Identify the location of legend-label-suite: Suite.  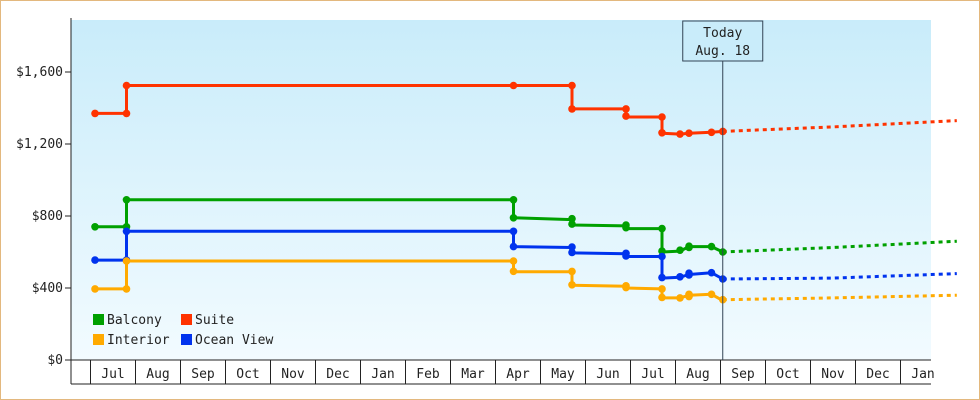
(214, 320).